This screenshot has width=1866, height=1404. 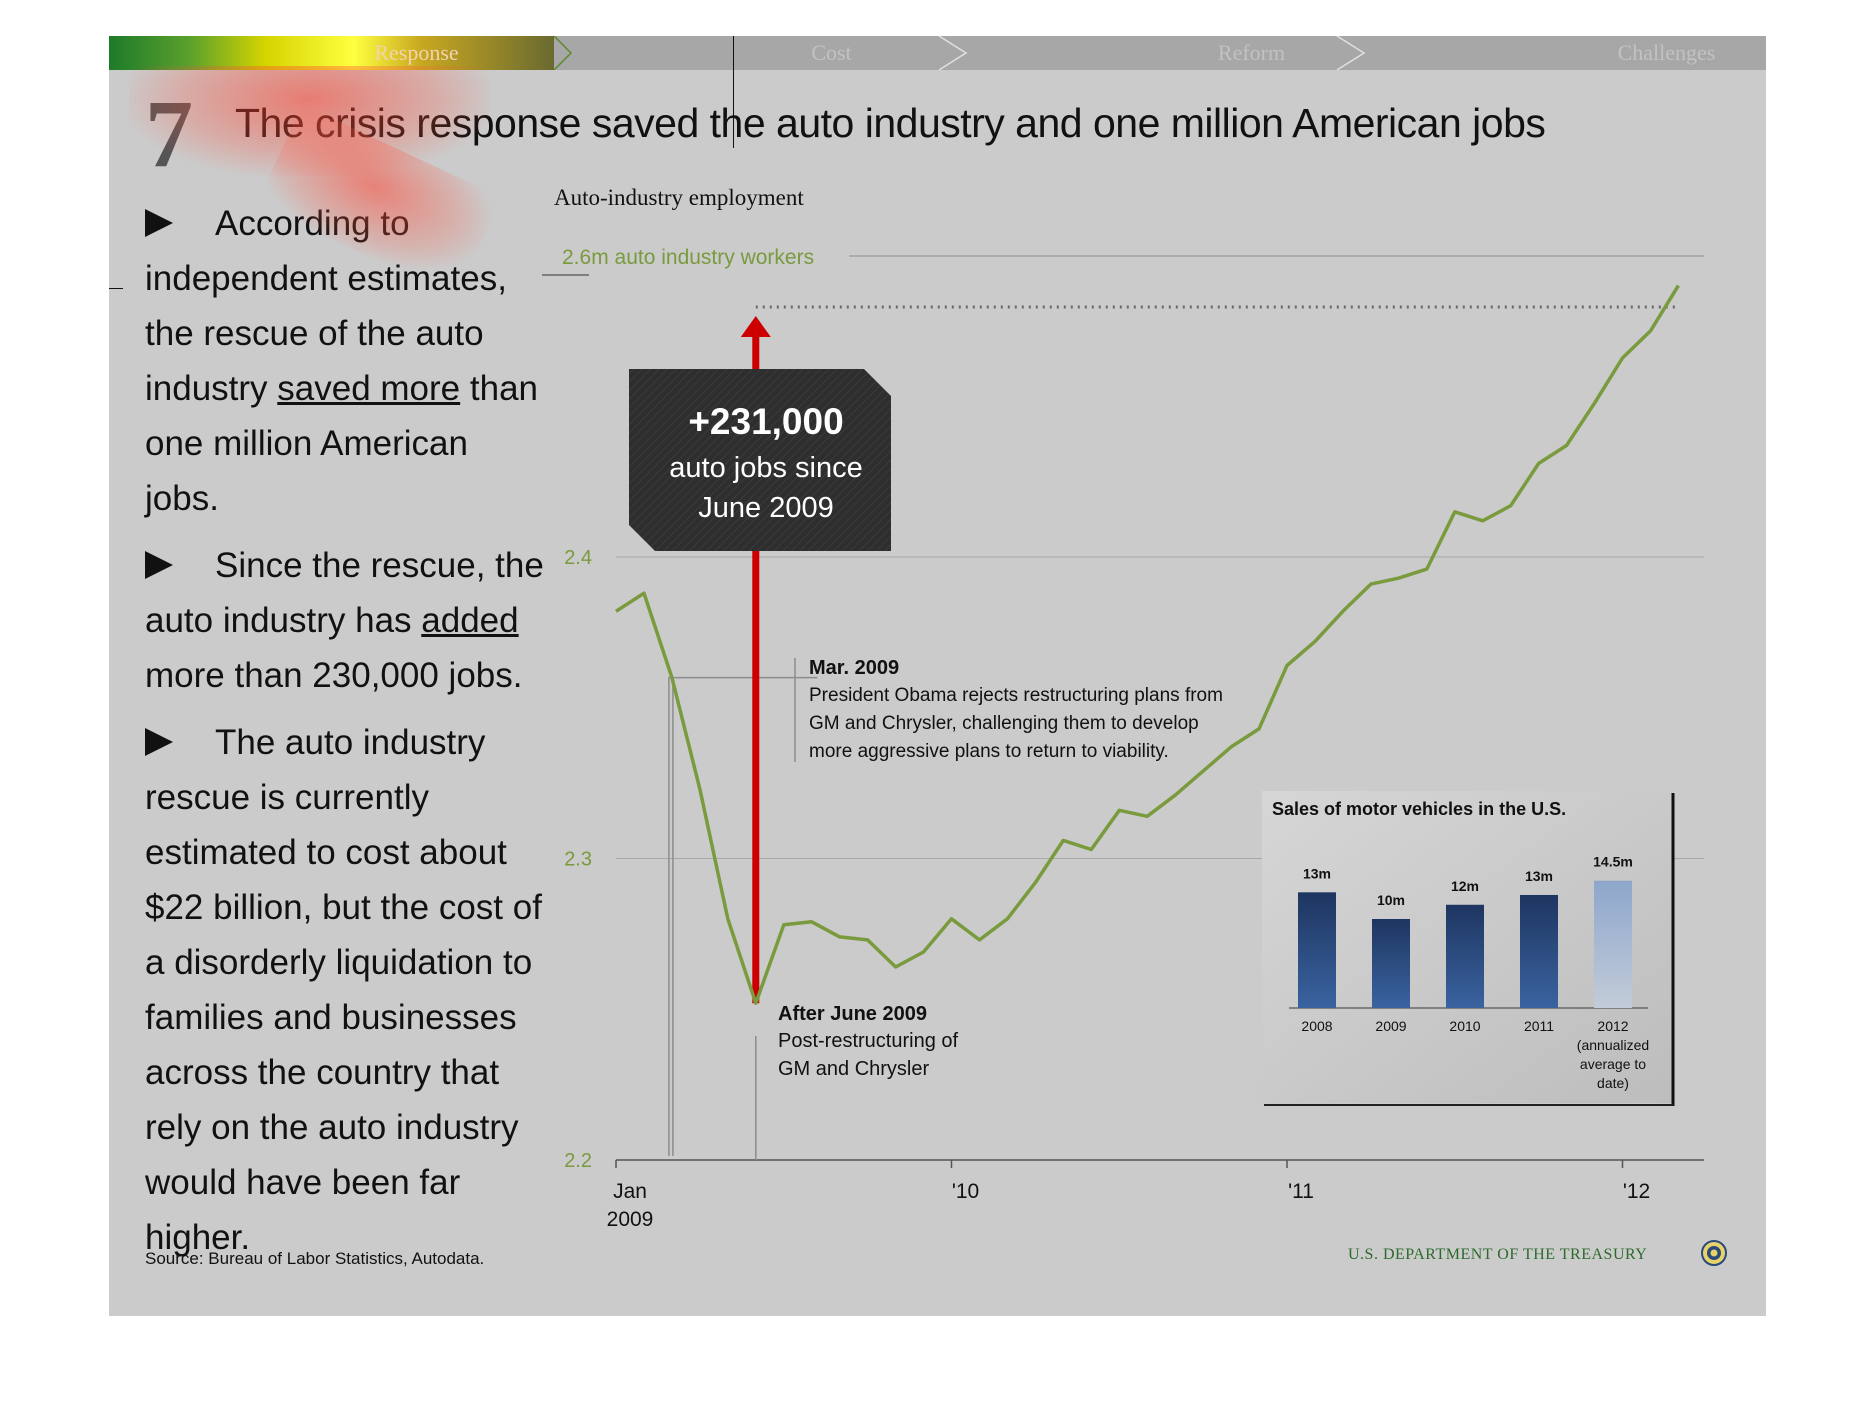 I want to click on agency-name: U.S. DEPARTMENT OF THE TREASURY, so click(x=1498, y=1254).